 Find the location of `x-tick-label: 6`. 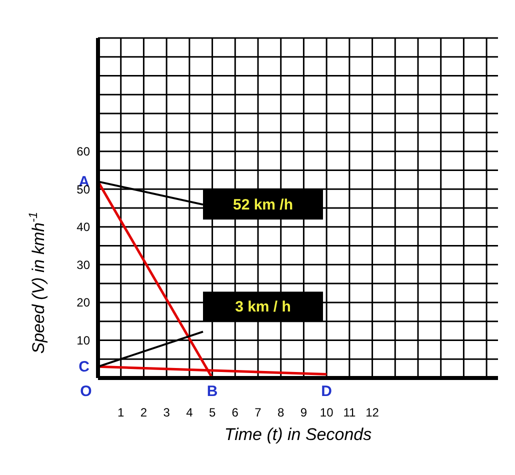

x-tick-label: 6 is located at coordinates (235, 413).